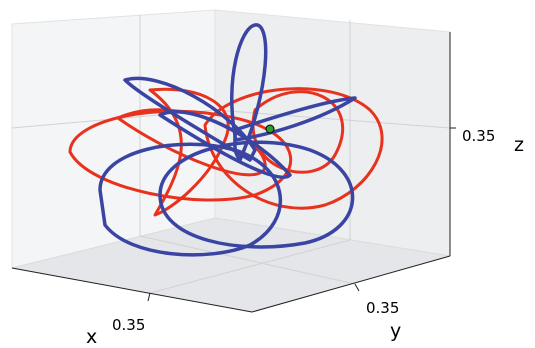  What do you see at coordinates (128, 325) in the screenshot?
I see `x-tick-label: 0.35` at bounding box center [128, 325].